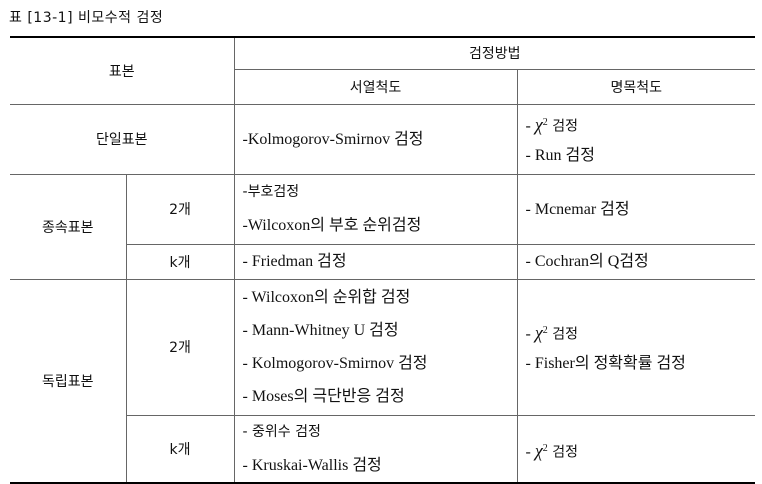 The width and height of the screenshot is (762, 484). Describe the element at coordinates (180, 448) in the screenshot. I see `independent-k-k: k개` at that location.